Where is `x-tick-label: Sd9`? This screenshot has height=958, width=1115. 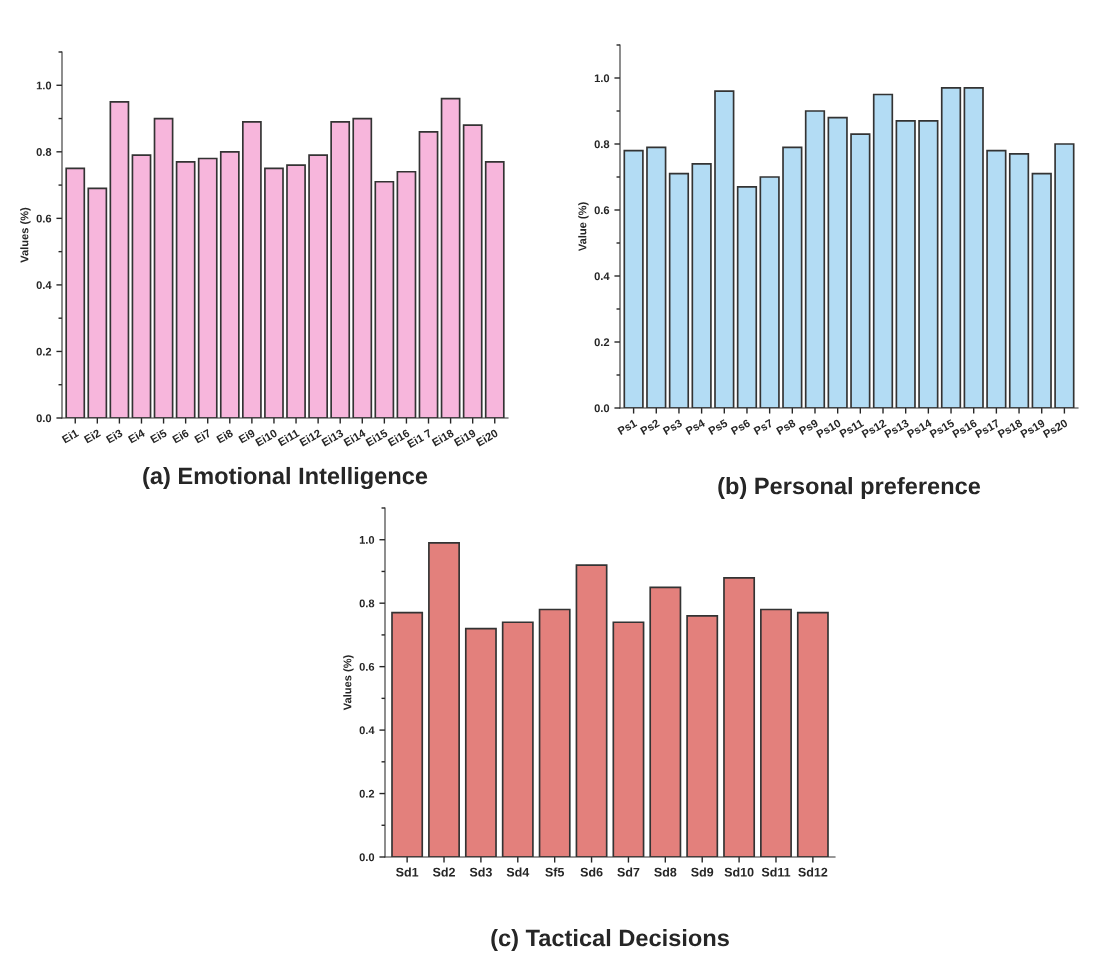 x-tick-label: Sd9 is located at coordinates (702, 872).